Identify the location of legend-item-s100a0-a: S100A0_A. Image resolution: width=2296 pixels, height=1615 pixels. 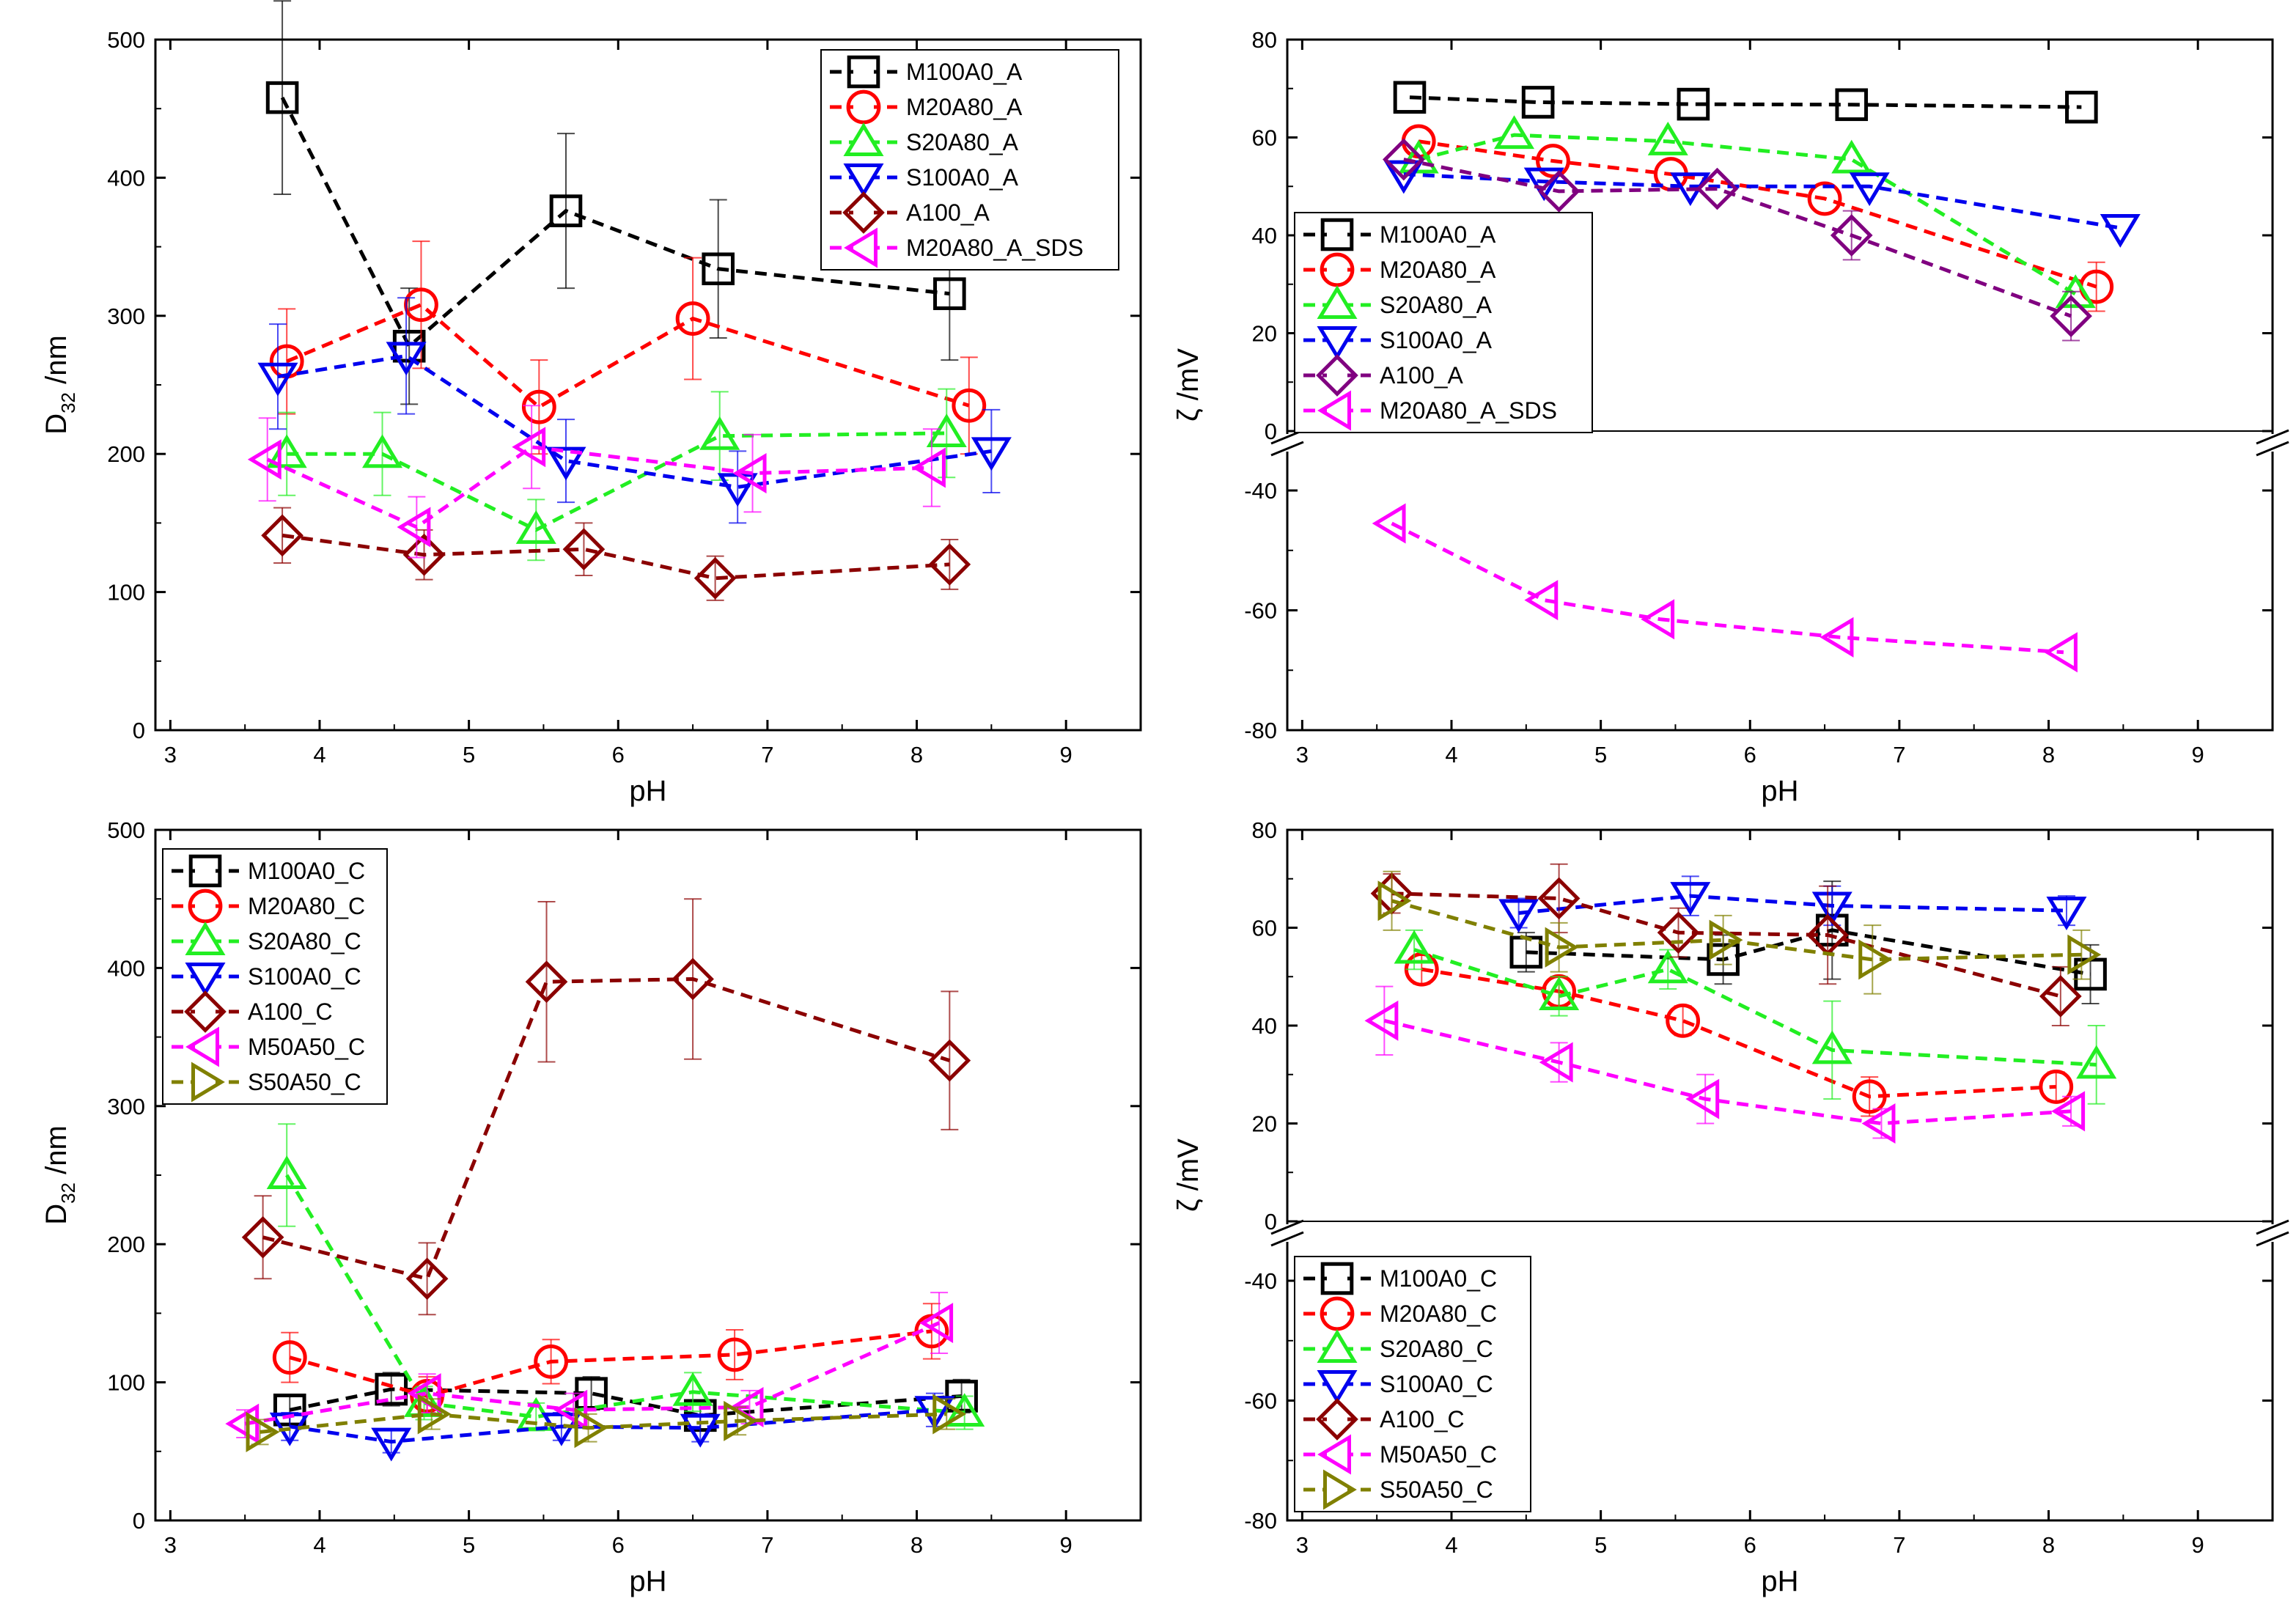
(1398, 343).